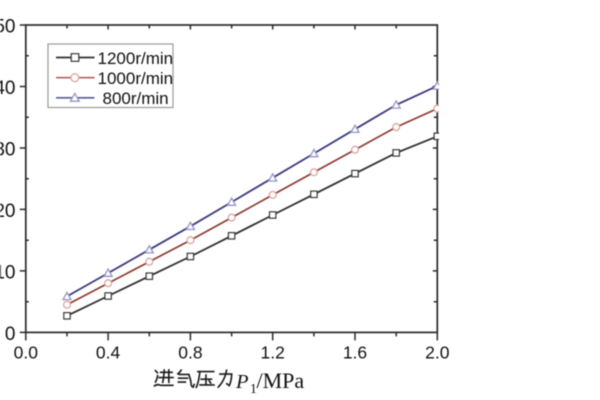  Describe the element at coordinates (26, 352) in the screenshot. I see `svg-text: 0.0` at that location.